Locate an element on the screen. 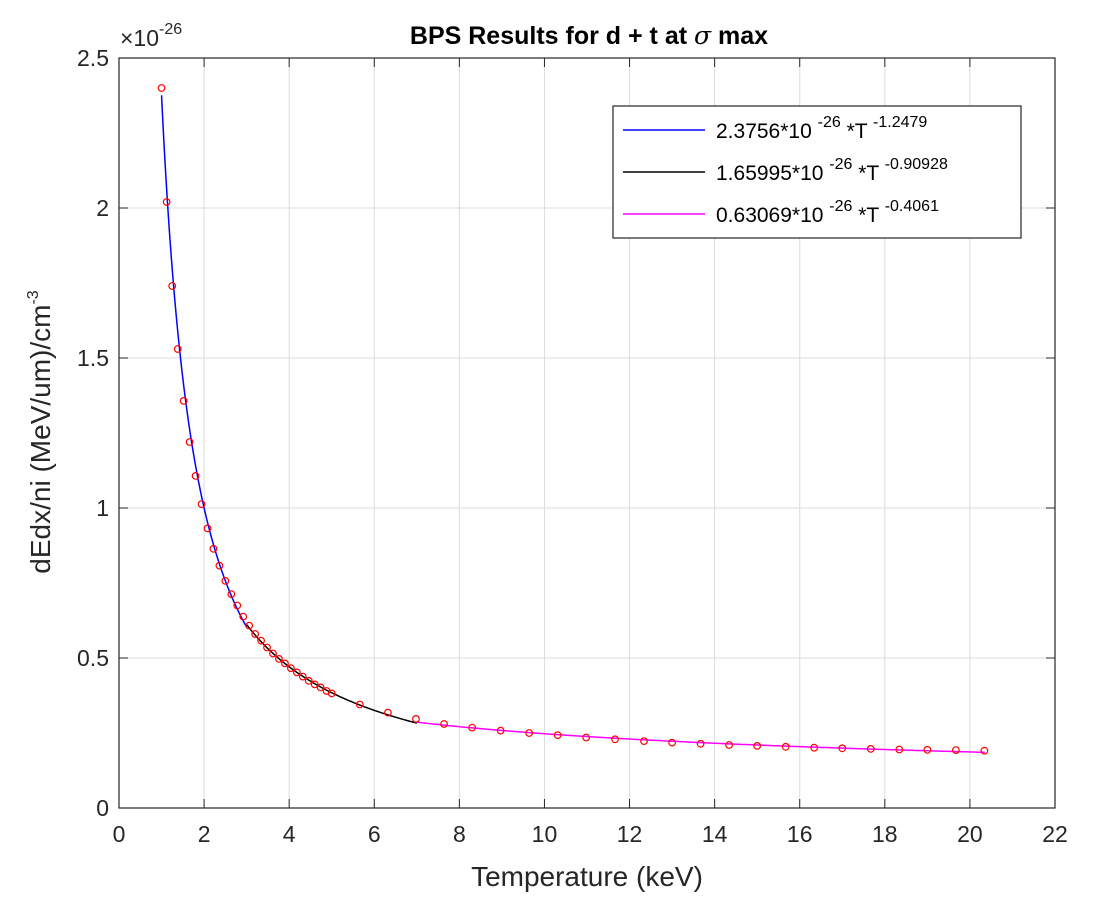 The image size is (1096, 897). legend-label: 2.3756*10 -26 *T -1.2479 is located at coordinates (821, 128).